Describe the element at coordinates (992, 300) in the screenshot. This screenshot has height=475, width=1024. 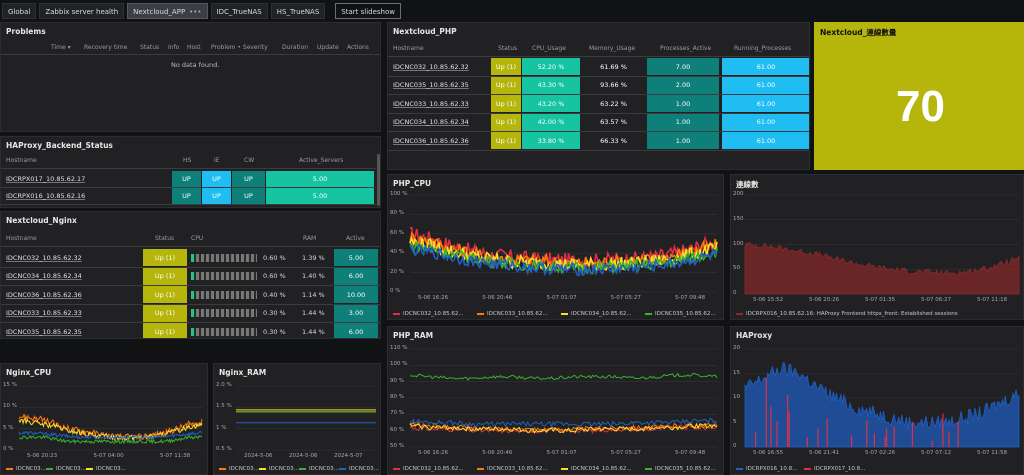
I see `x-tick-label: 5-07 11:18` at that location.